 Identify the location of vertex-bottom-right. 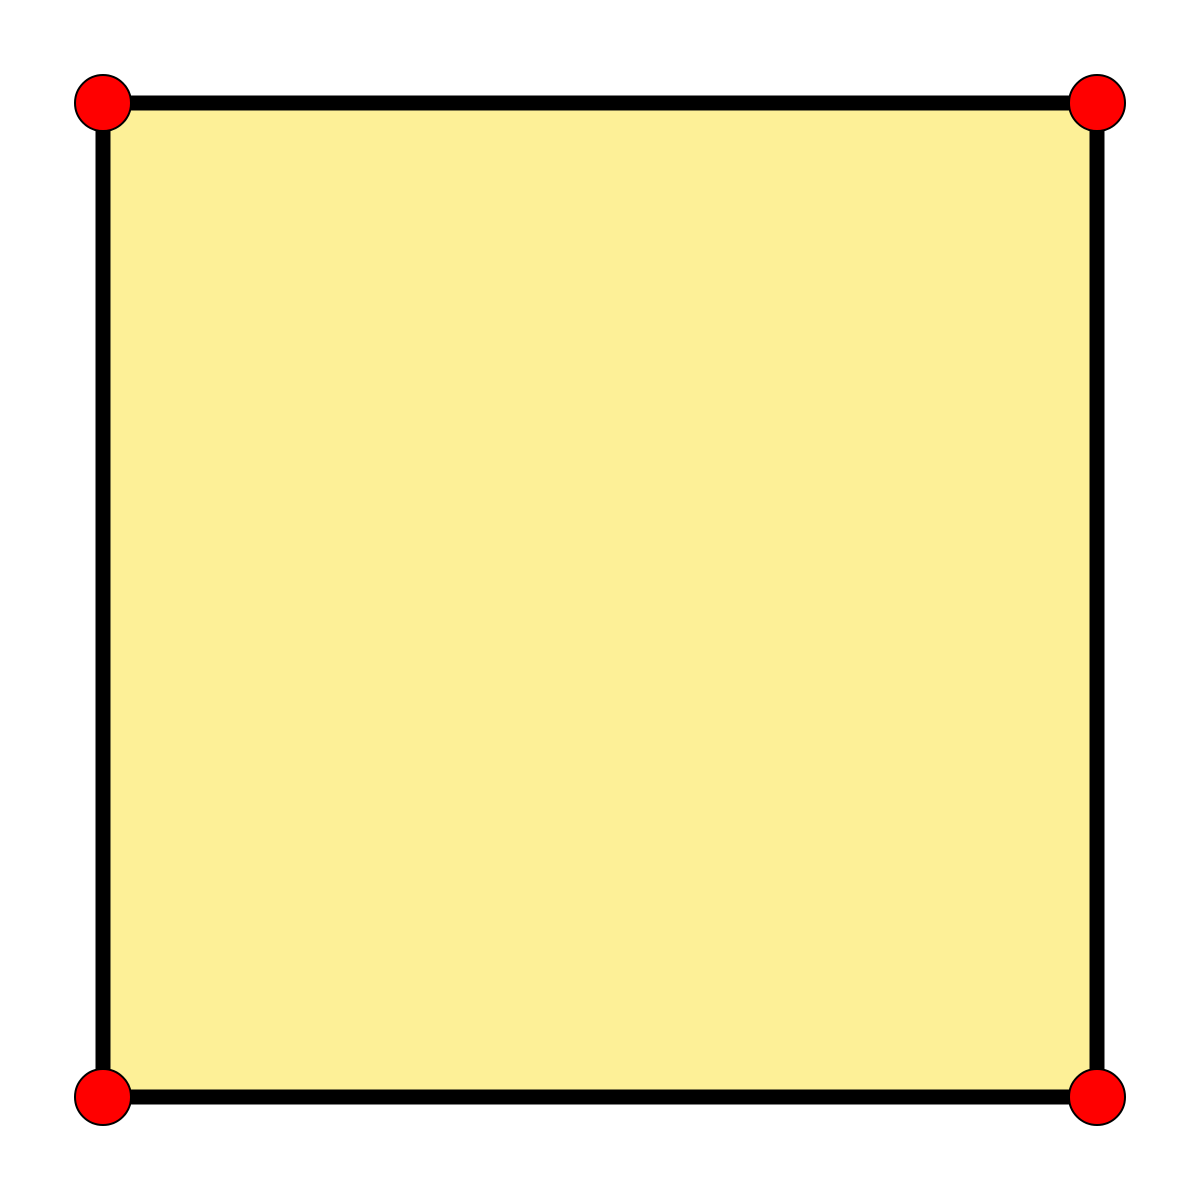
(1097, 1097).